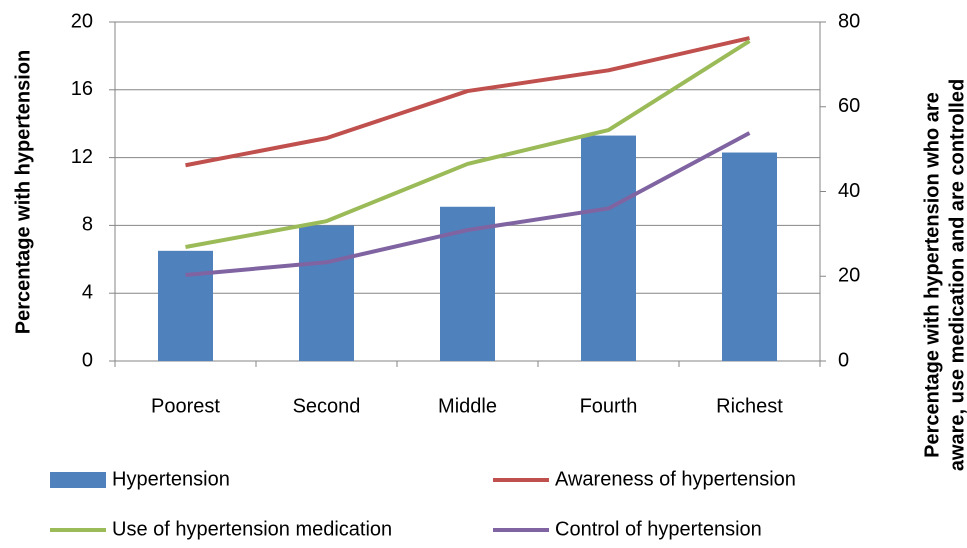 This screenshot has width=967, height=548. I want to click on x-tick-label: Poorest, so click(185, 406).